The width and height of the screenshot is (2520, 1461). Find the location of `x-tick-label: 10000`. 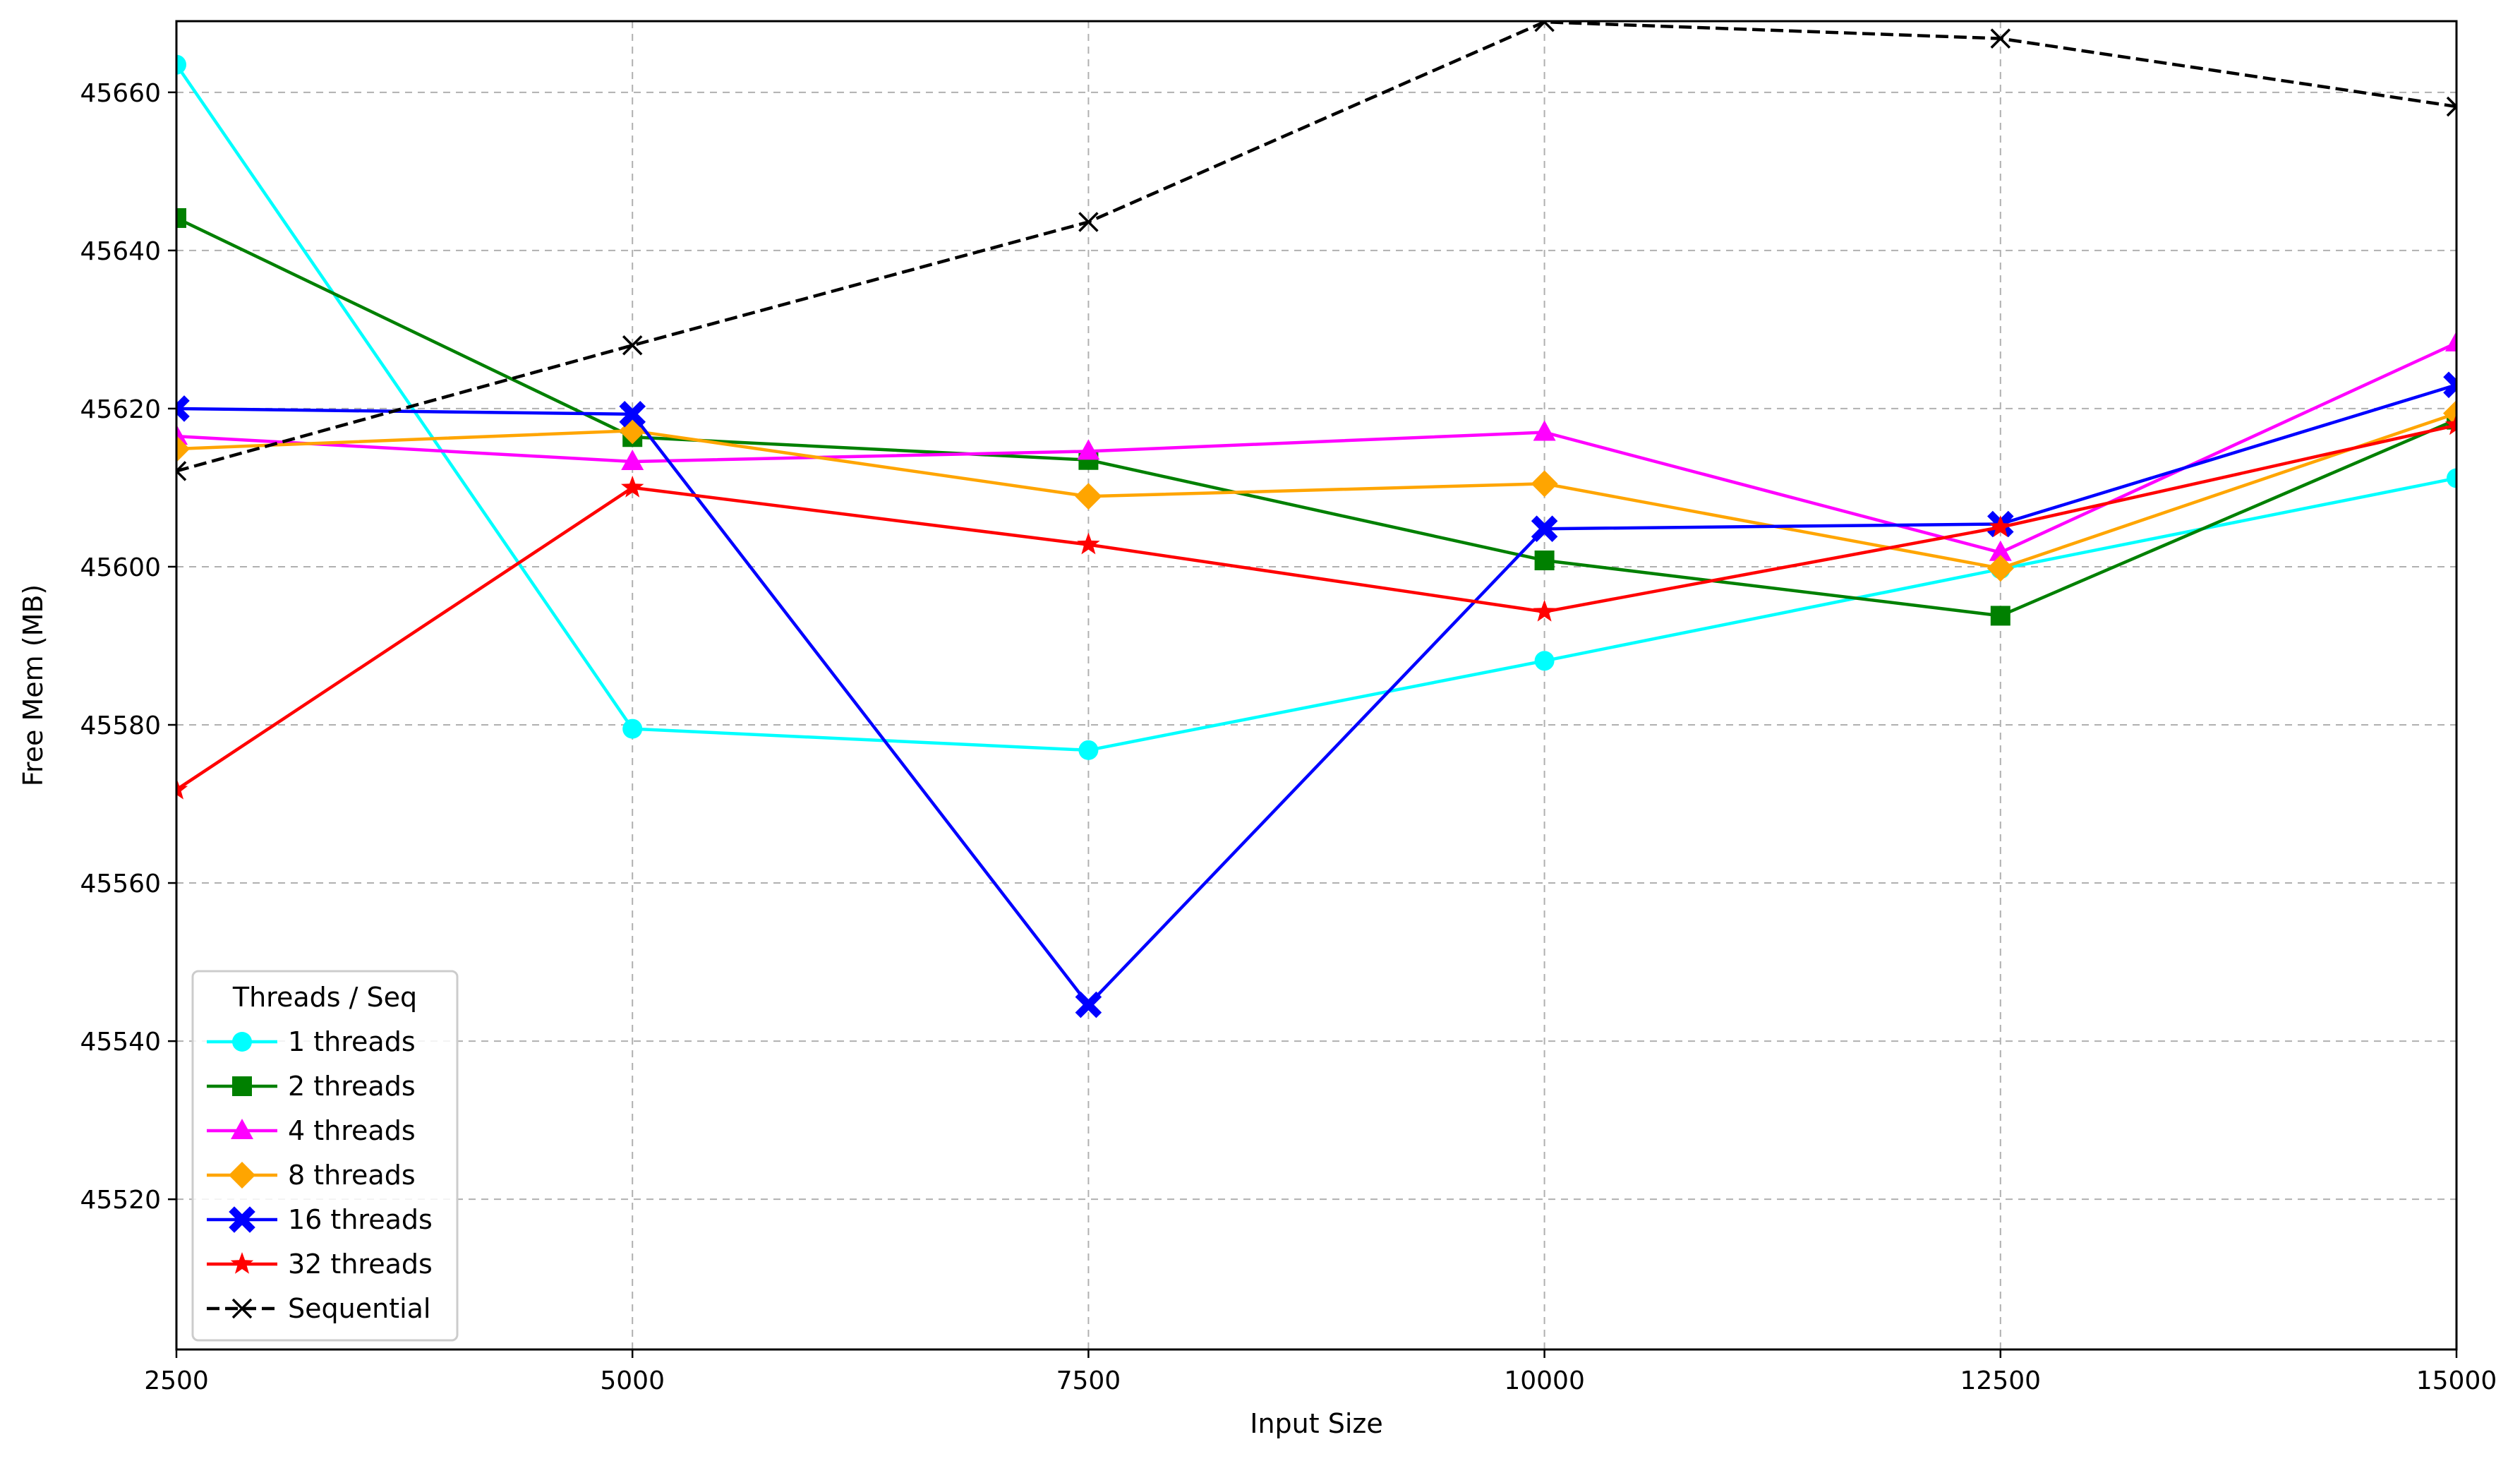

x-tick-label: 10000 is located at coordinates (1544, 1380).